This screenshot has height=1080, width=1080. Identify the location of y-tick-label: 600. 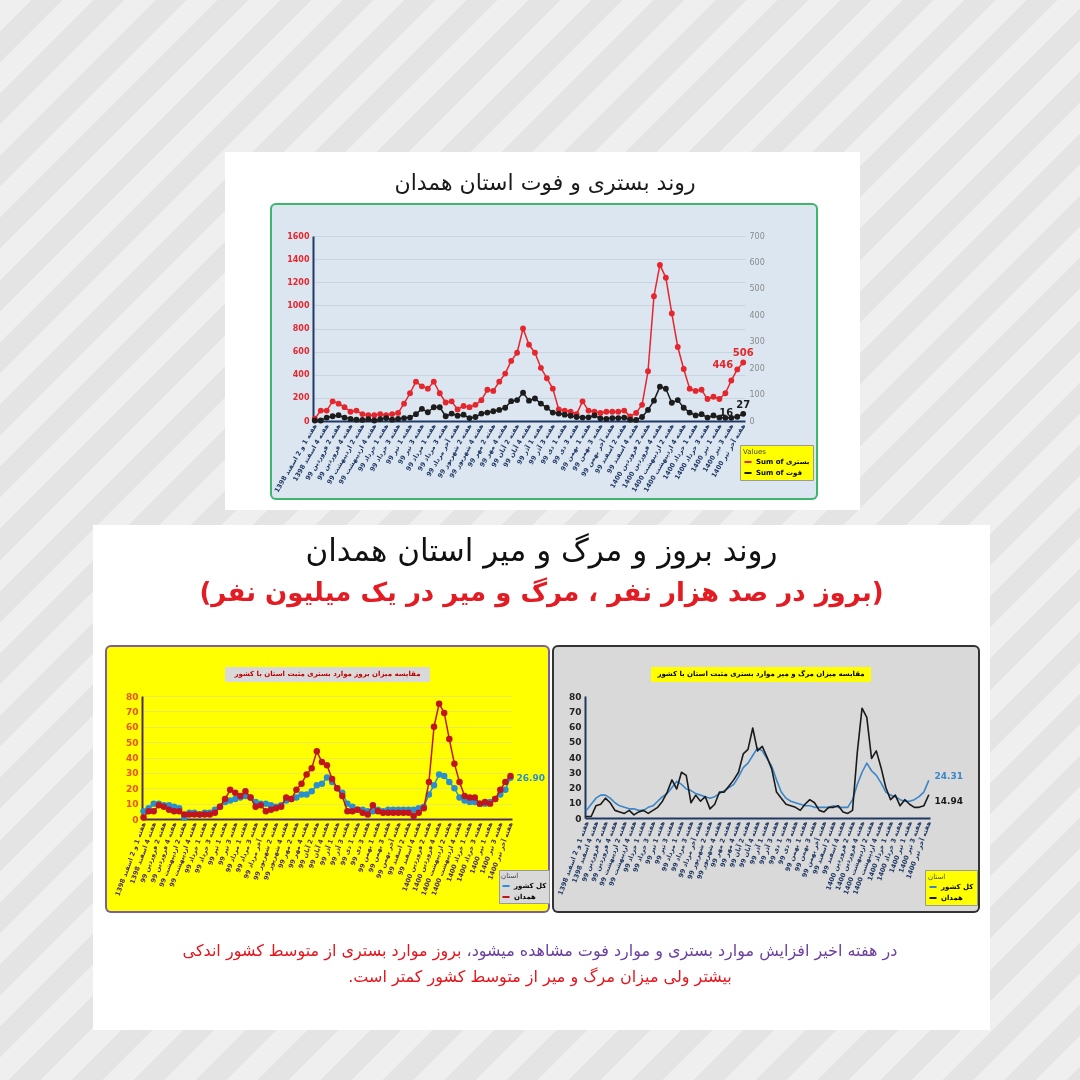
(301, 352).